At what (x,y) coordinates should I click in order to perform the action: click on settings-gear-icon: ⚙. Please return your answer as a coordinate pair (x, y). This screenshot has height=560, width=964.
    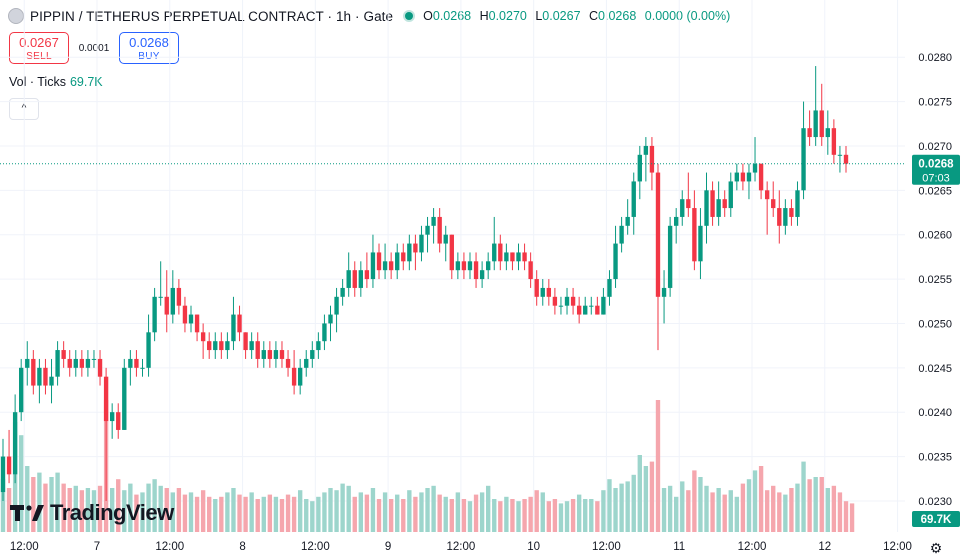
    Looking at the image, I should click on (936, 548).